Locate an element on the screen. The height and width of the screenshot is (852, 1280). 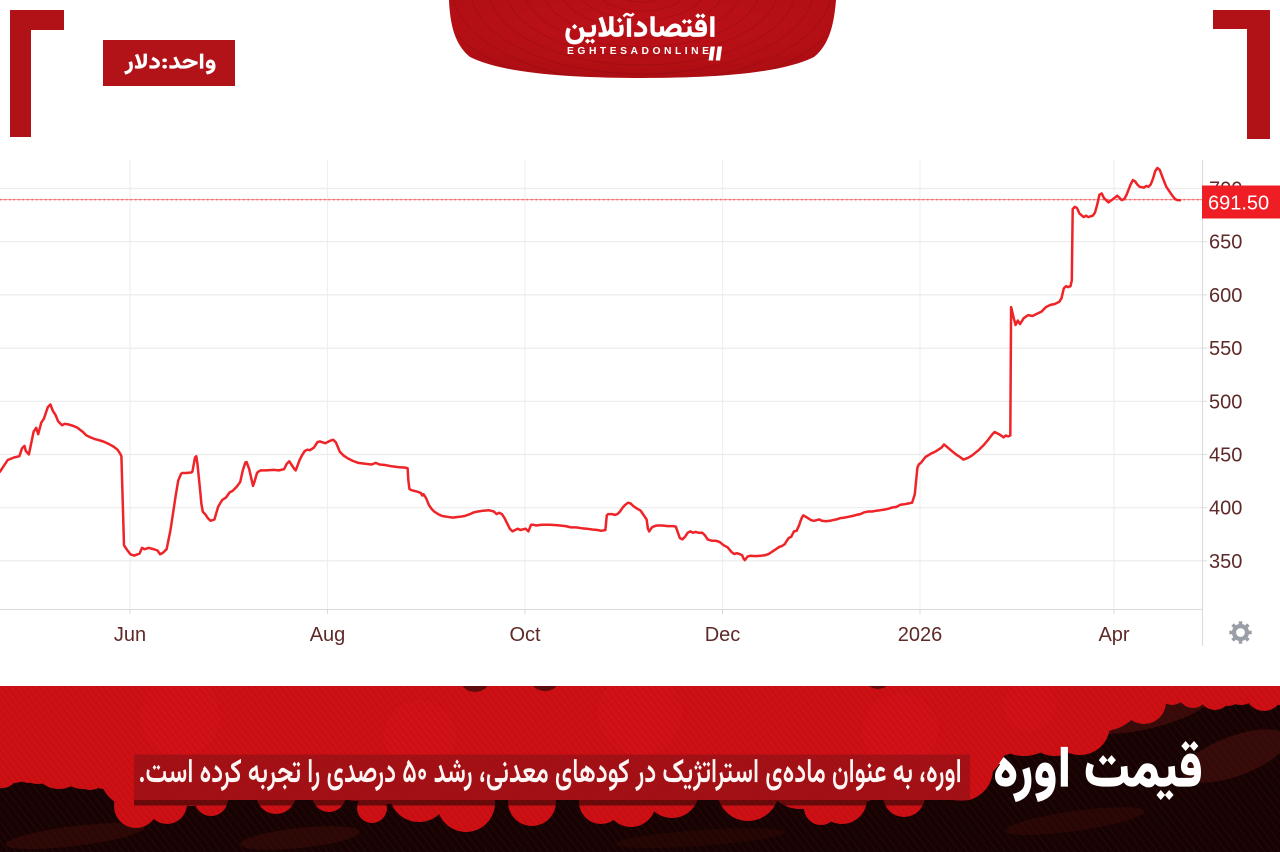
svg-text: Aug is located at coordinates (328, 635).